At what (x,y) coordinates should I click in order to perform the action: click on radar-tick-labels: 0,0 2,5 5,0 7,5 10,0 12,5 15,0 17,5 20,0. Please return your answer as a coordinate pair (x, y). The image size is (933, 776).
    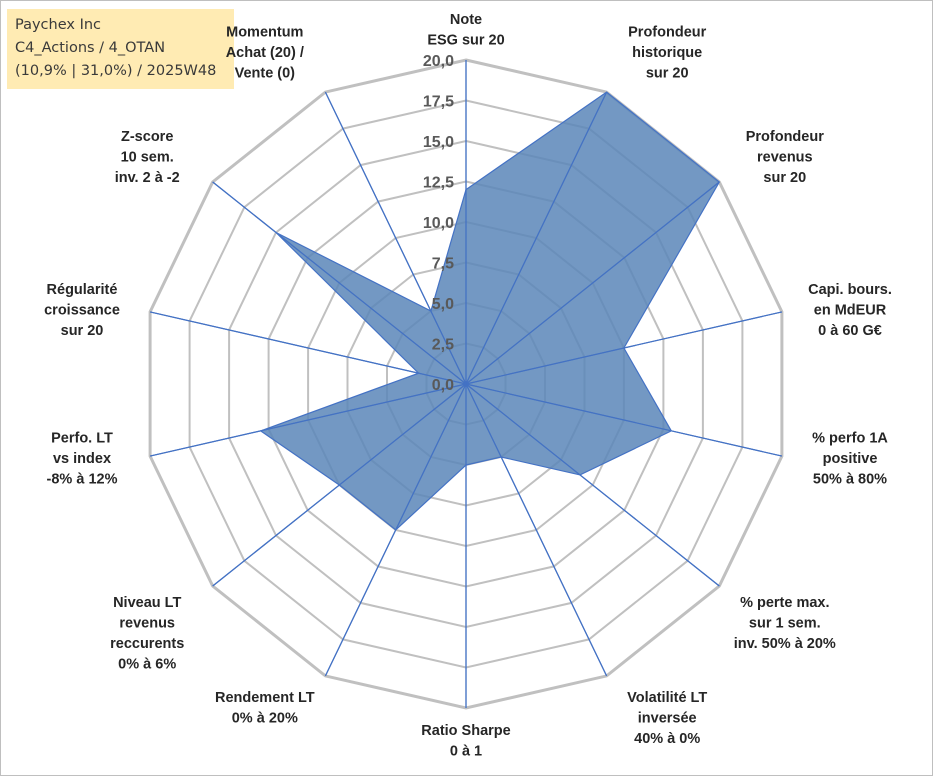
    Looking at the image, I should click on (438, 223).